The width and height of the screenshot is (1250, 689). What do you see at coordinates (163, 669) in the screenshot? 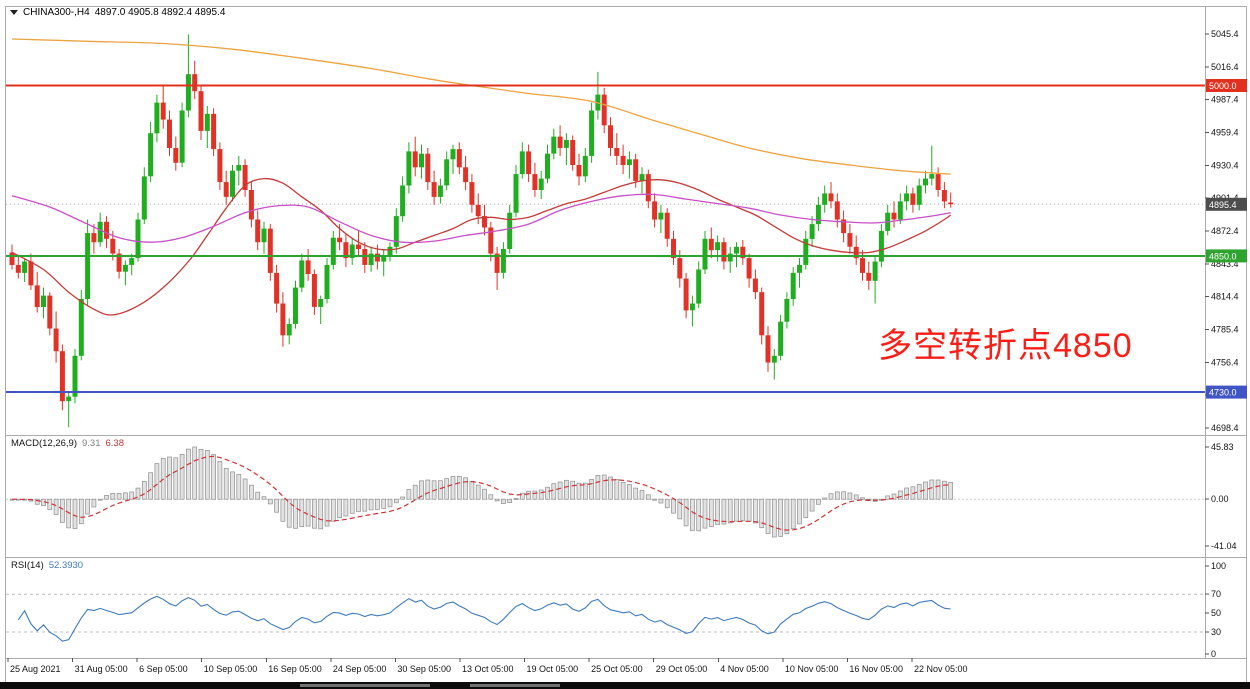
I see `time-axis-label: 6 Sep 05:00` at bounding box center [163, 669].